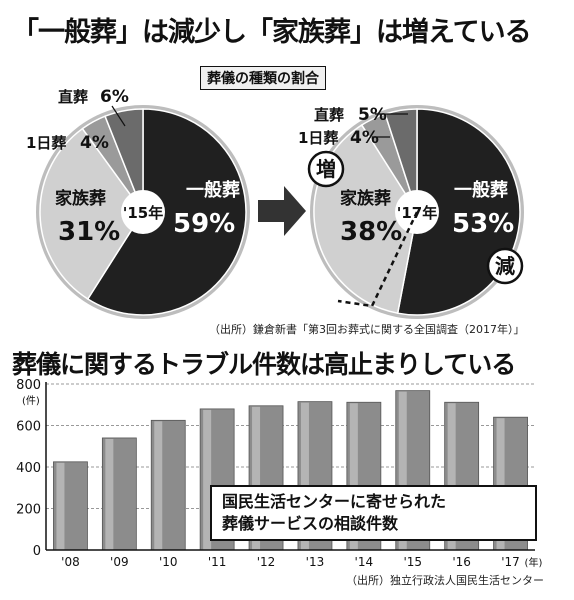 Image resolution: width=574 pixels, height=600 pixels. What do you see at coordinates (372, 115) in the screenshot?
I see `pie-2-value-chokusou: 5%` at bounding box center [372, 115].